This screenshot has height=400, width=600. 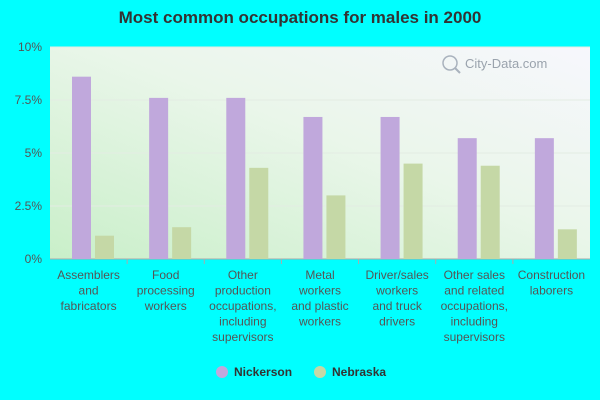 What do you see at coordinates (263, 372) in the screenshot?
I see `legend-label-nickerson: Nickerson` at bounding box center [263, 372].